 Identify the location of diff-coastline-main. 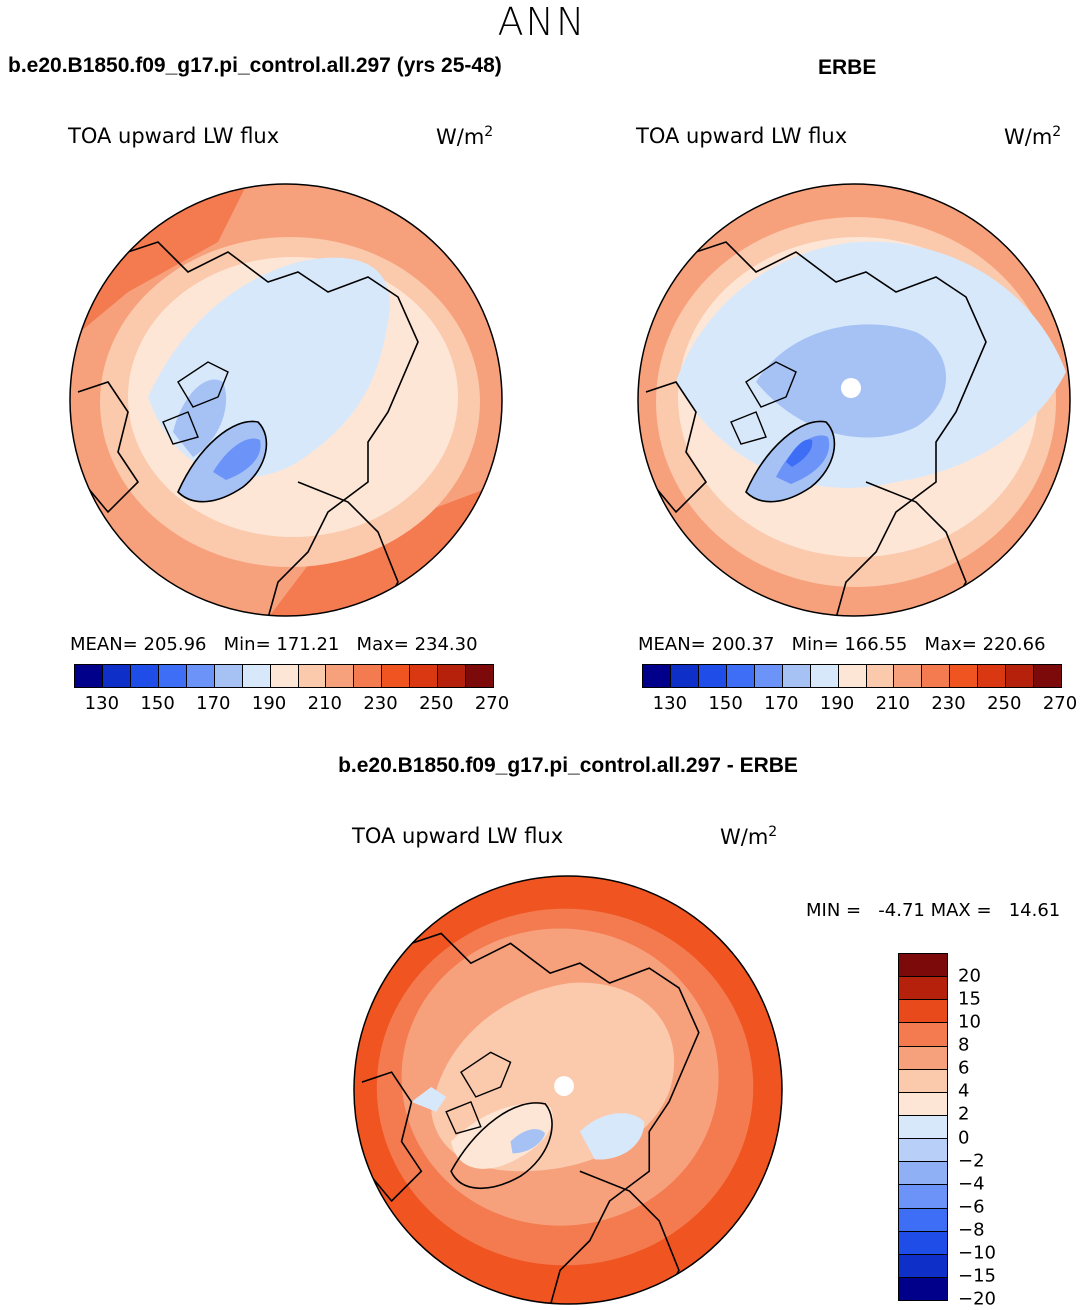
(540, 1109).